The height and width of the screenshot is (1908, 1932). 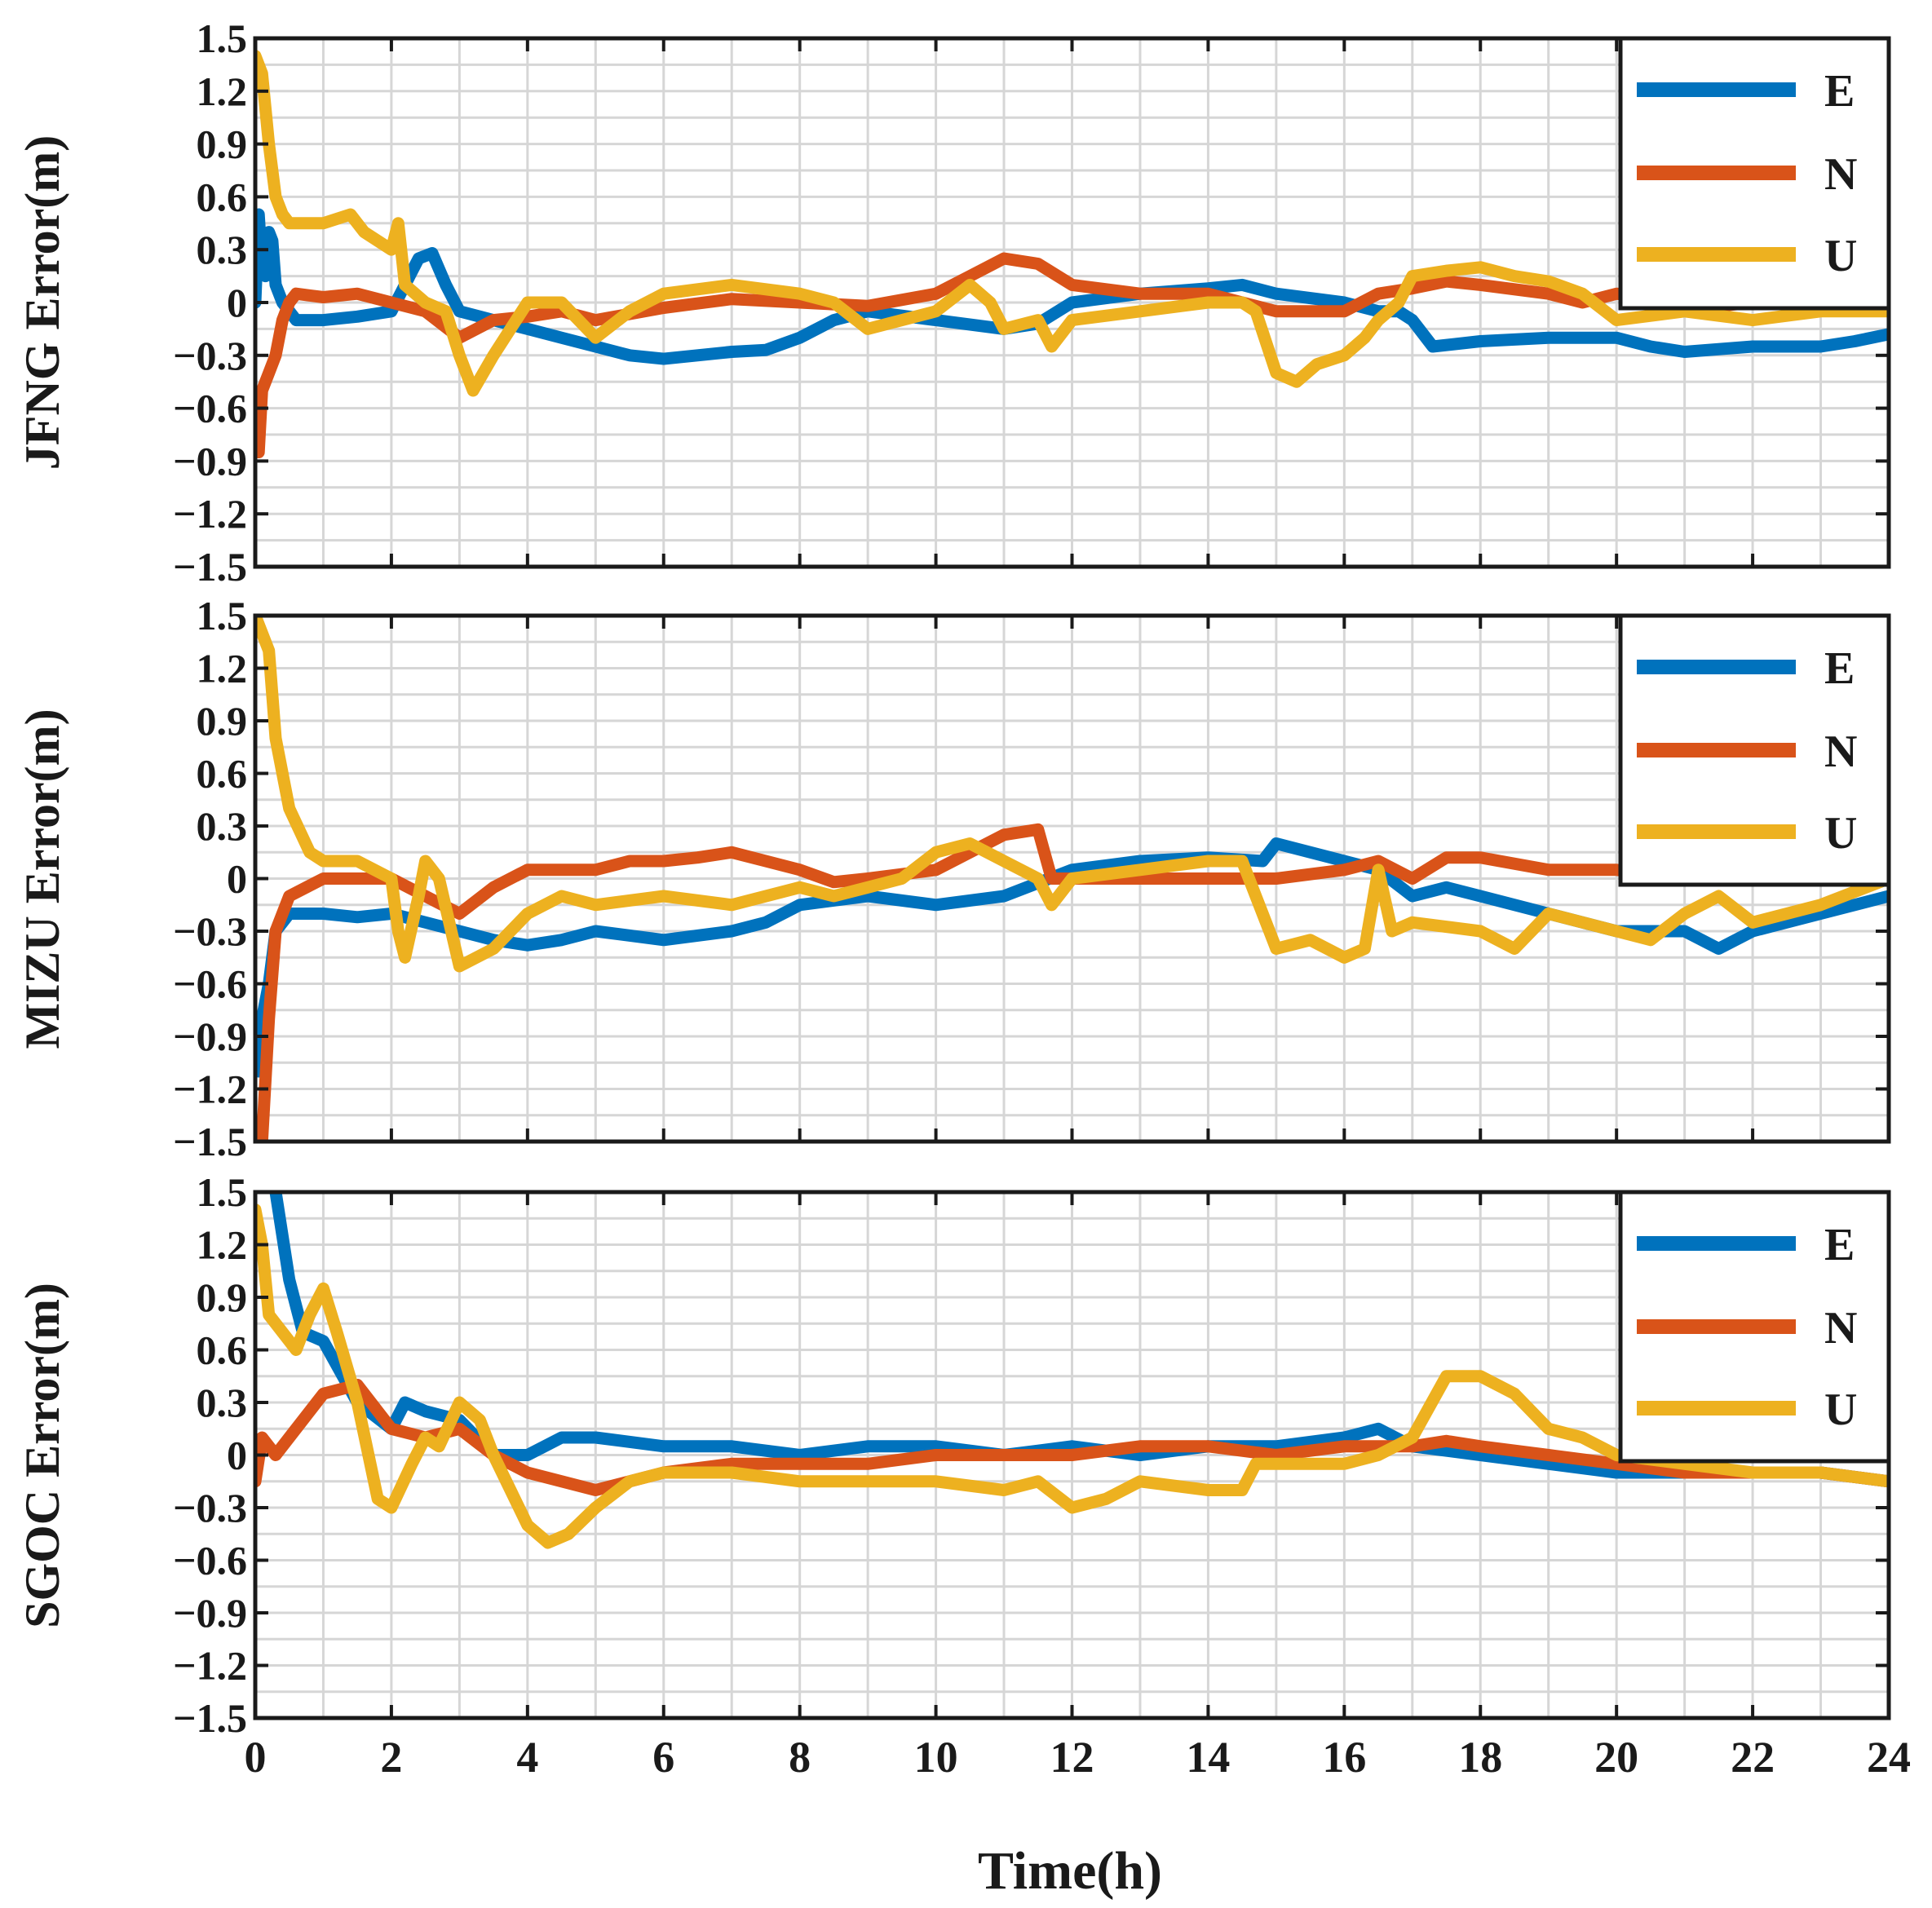 I want to click on x-axis-label: Time(h), so click(x=1070, y=1871).